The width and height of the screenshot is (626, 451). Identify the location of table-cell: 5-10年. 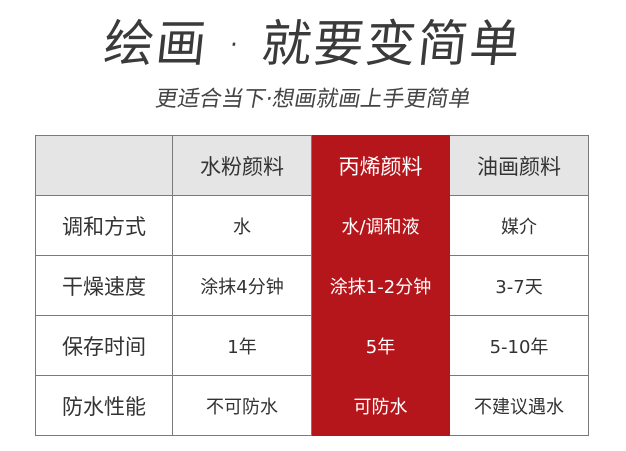
(519, 345).